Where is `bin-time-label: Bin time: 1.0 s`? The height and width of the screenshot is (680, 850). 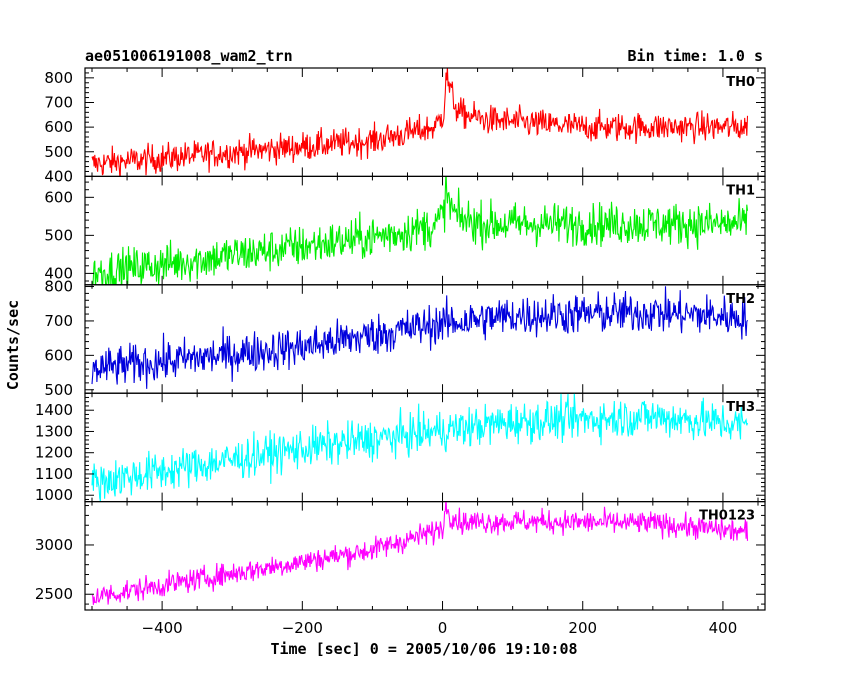
bin-time-label: Bin time: 1.0 s is located at coordinates (695, 56).